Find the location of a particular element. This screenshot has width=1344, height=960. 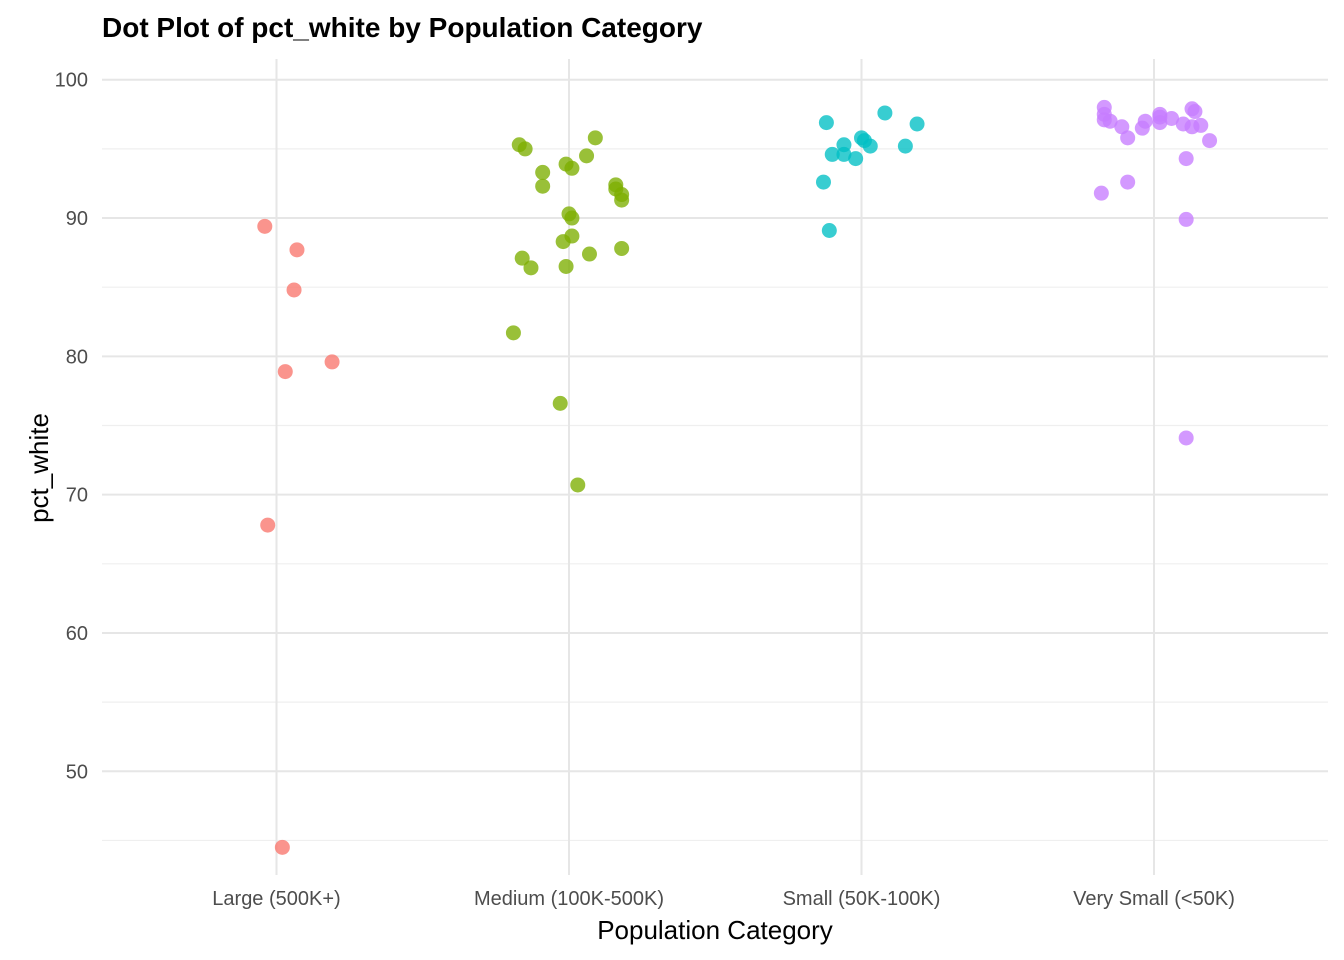

y-axis-tick-labels: 50 60 70 80 90 100 is located at coordinates (71, 427).